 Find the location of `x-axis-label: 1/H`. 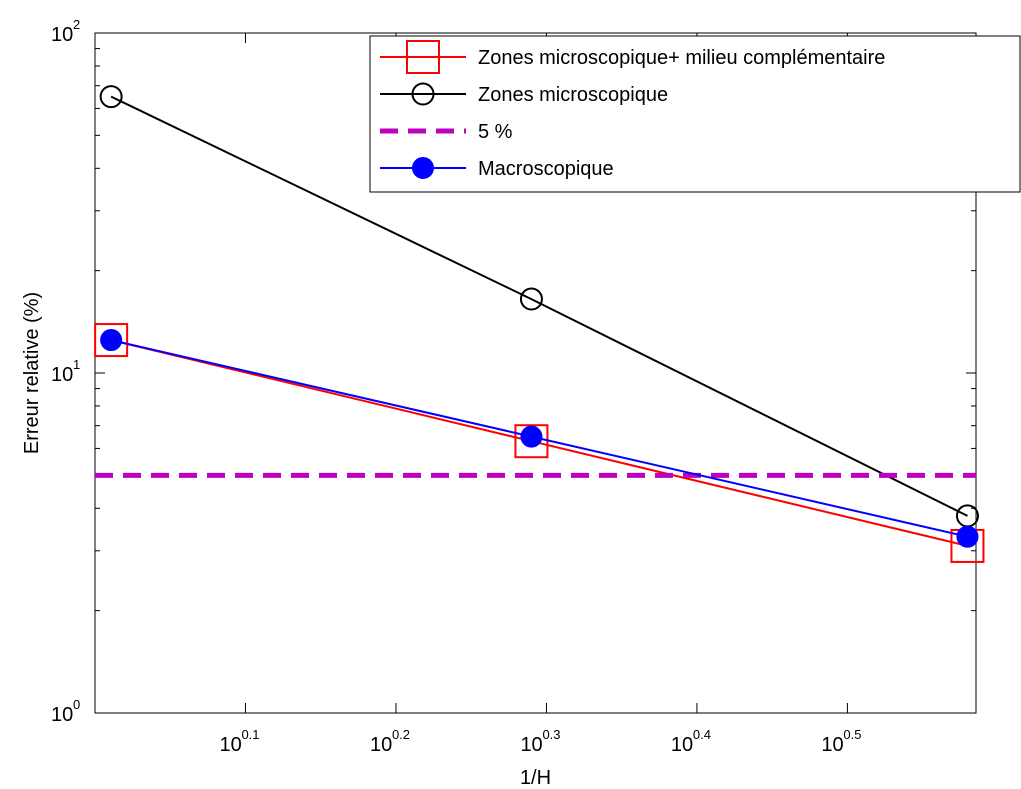

x-axis-label: 1/H is located at coordinates (535, 778).